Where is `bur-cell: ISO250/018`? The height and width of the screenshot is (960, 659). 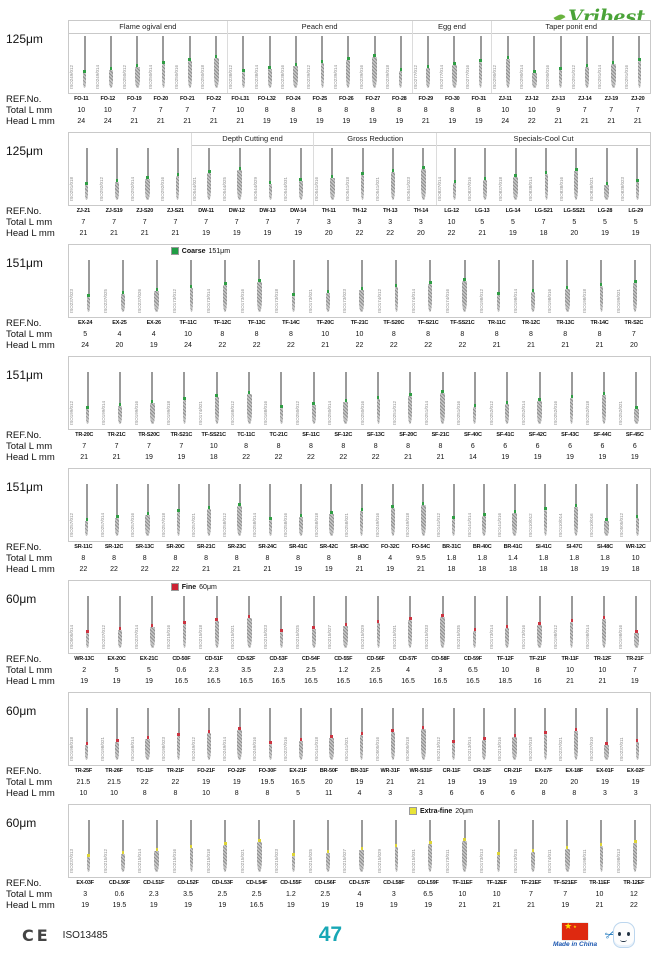 bur-cell: ISO250/018 is located at coordinates (213, 64).